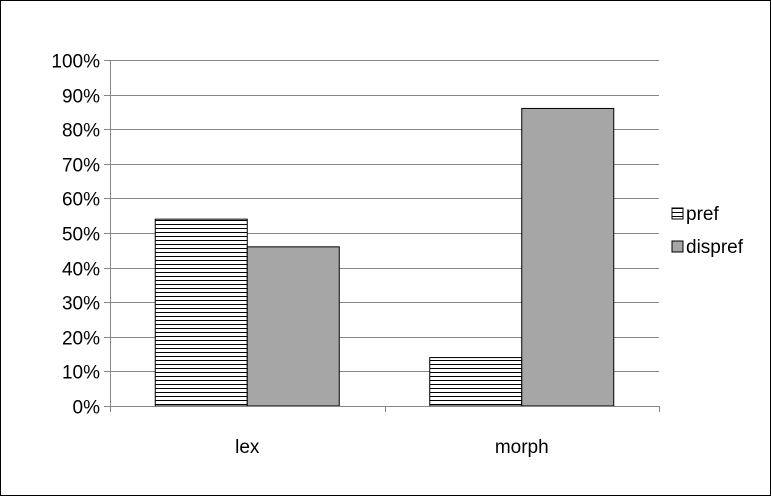 The height and width of the screenshot is (501, 771). Describe the element at coordinates (522, 447) in the screenshot. I see `x-category-label: morph` at that location.